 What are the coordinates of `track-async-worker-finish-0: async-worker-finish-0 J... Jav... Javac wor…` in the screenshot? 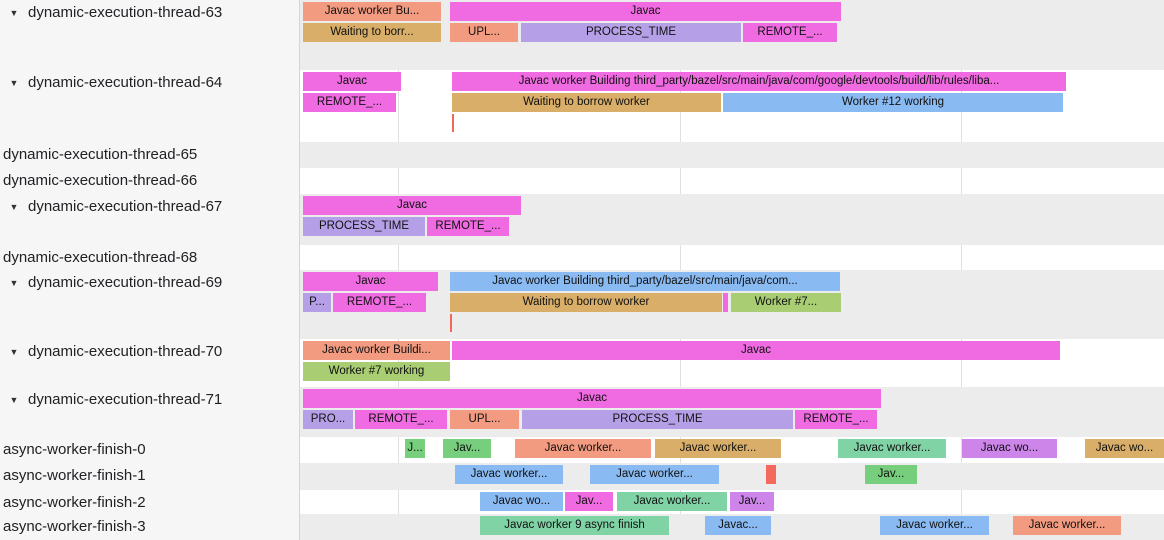 It's located at (582, 450).